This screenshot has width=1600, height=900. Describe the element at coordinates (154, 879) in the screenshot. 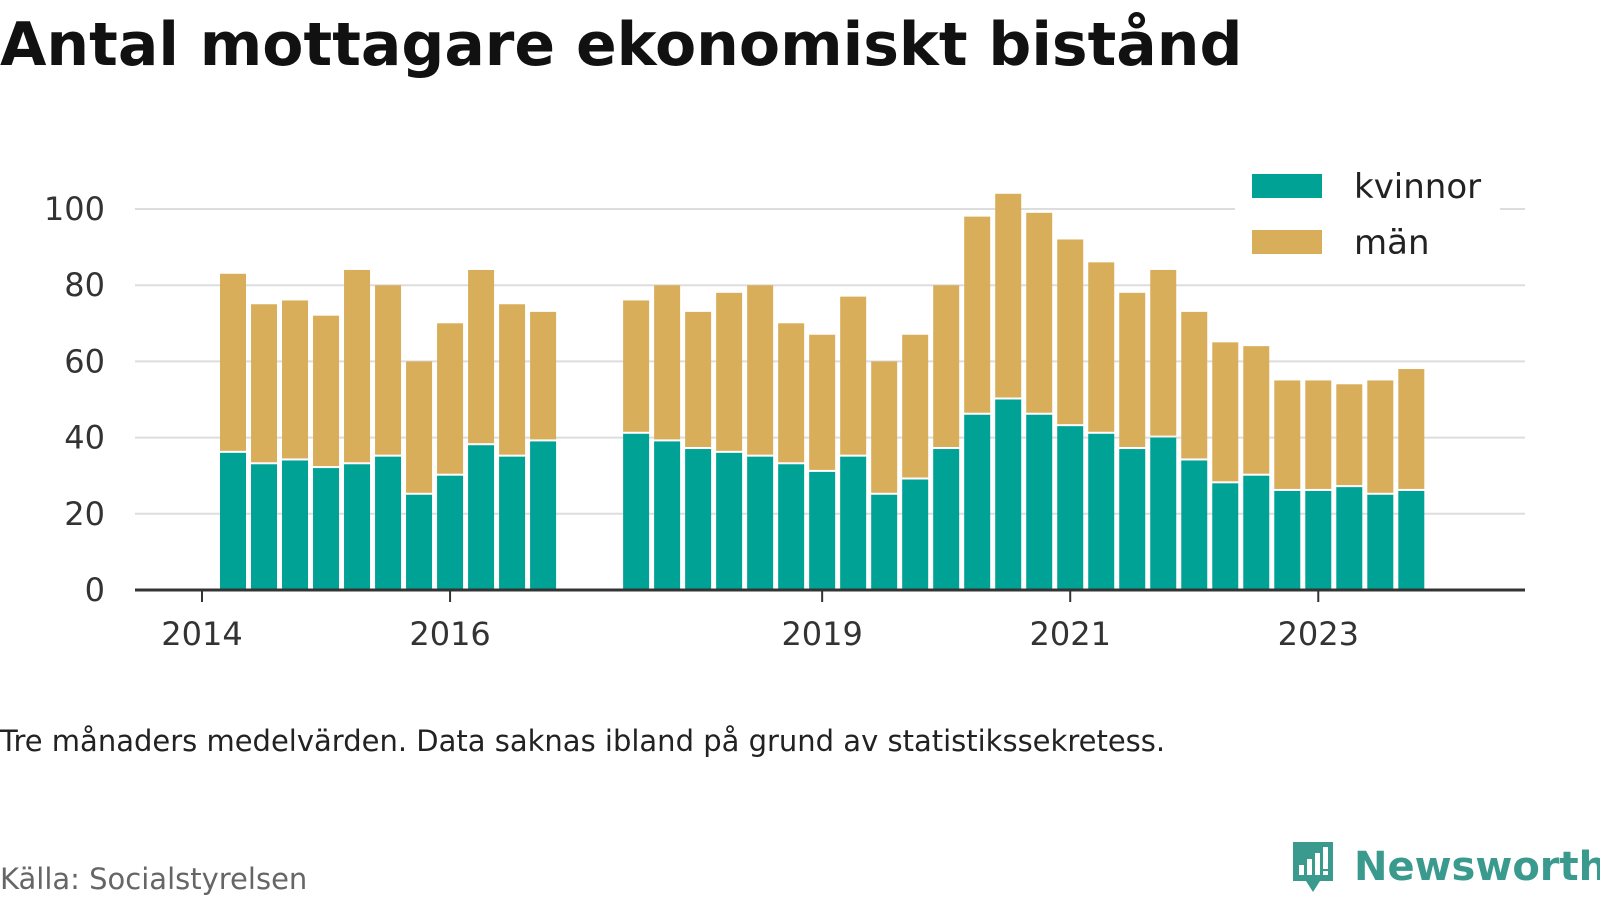

I see `source-note: Källa: Socialstyrelsen` at that location.